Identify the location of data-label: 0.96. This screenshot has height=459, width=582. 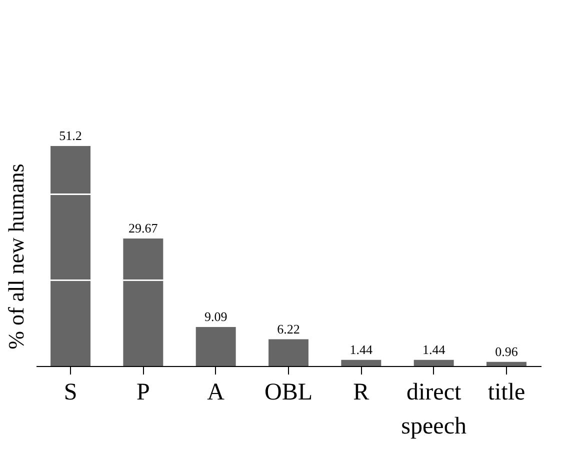
(506, 351).